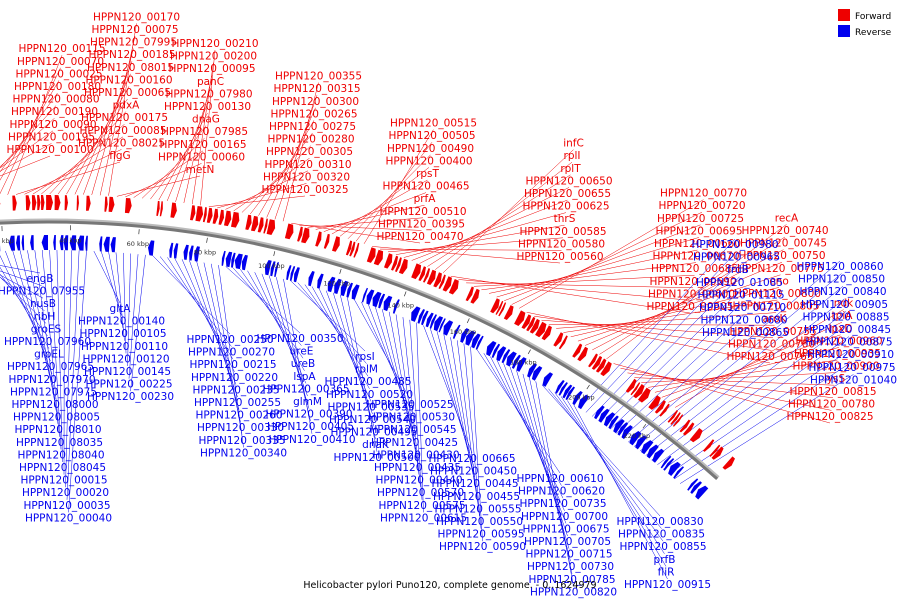 The height and width of the screenshot is (600, 900). I want to click on reverse-gene-label: HPPN120_07955, so click(42, 292).